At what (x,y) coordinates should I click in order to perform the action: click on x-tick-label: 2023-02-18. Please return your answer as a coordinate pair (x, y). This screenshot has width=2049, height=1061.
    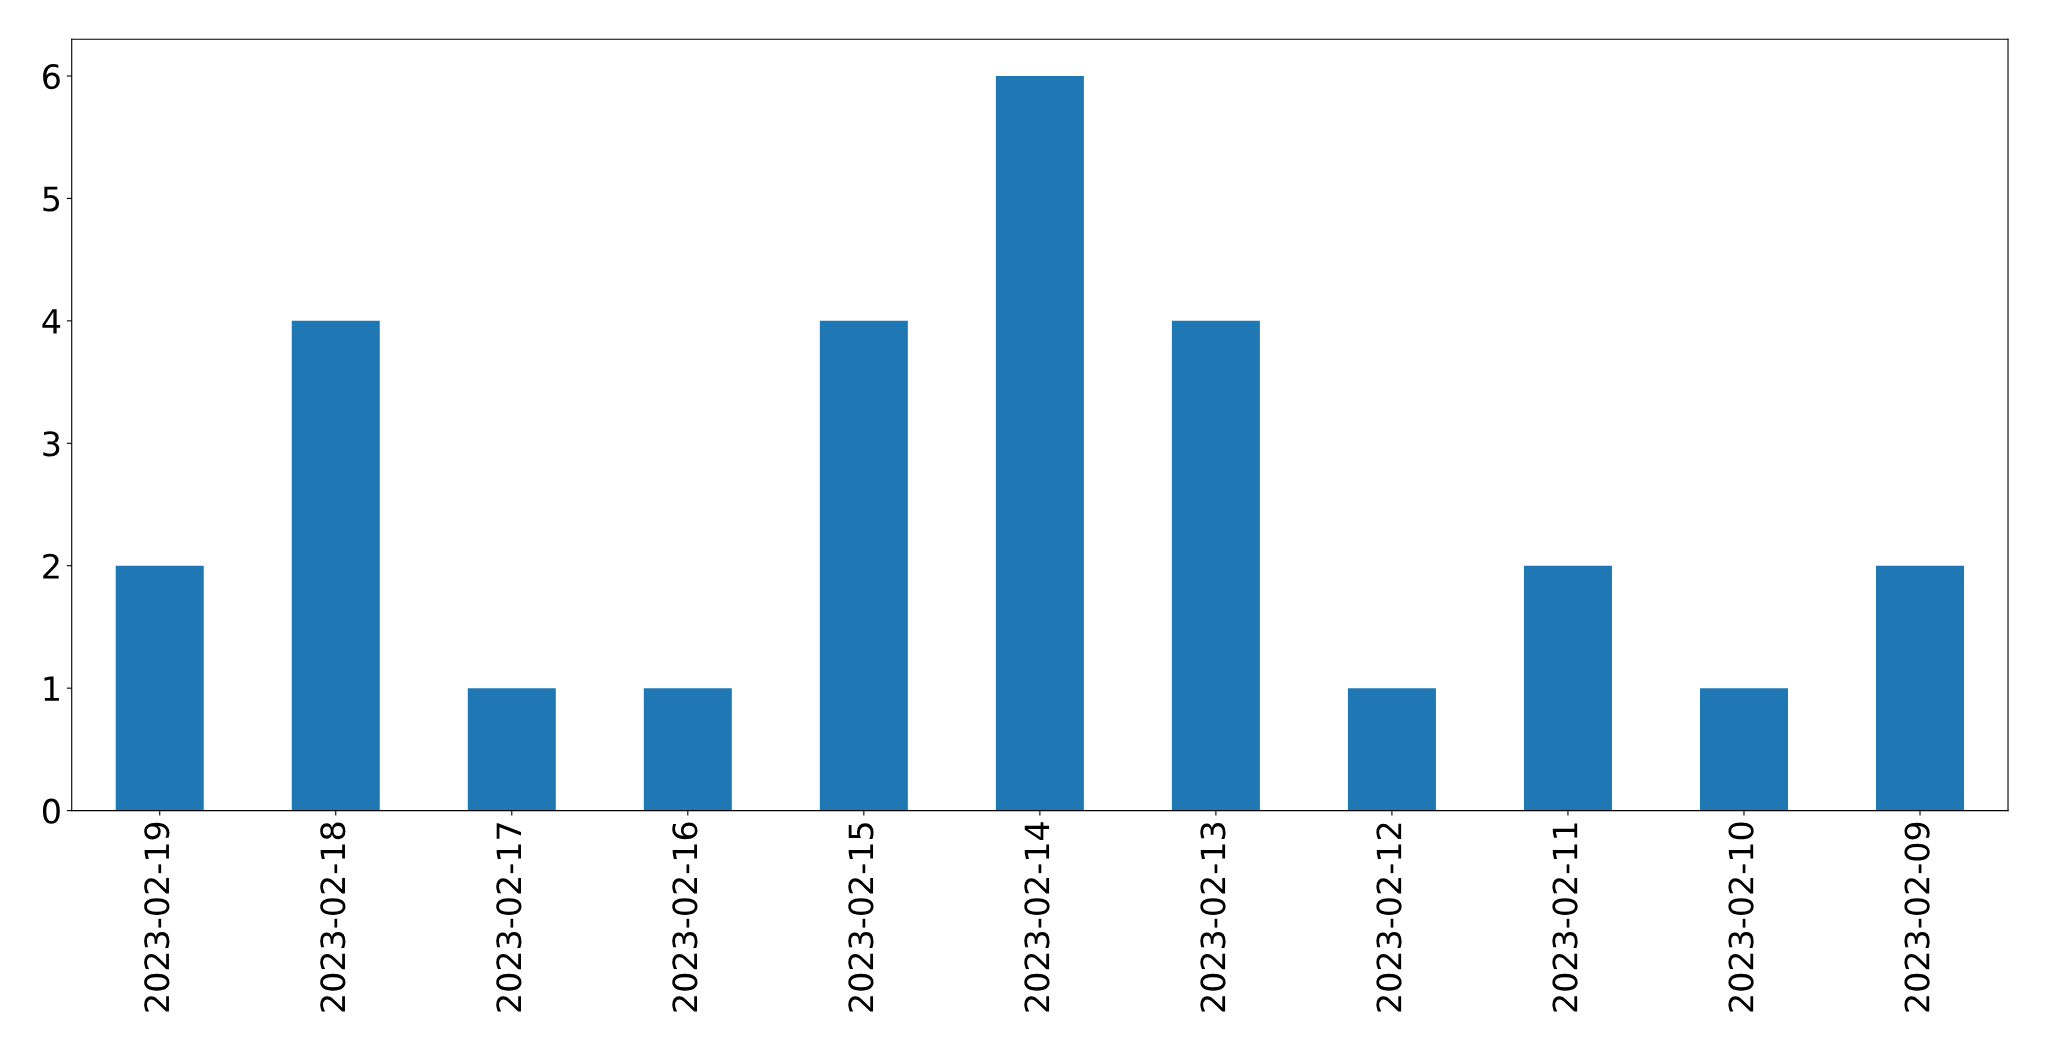
    Looking at the image, I should click on (333, 917).